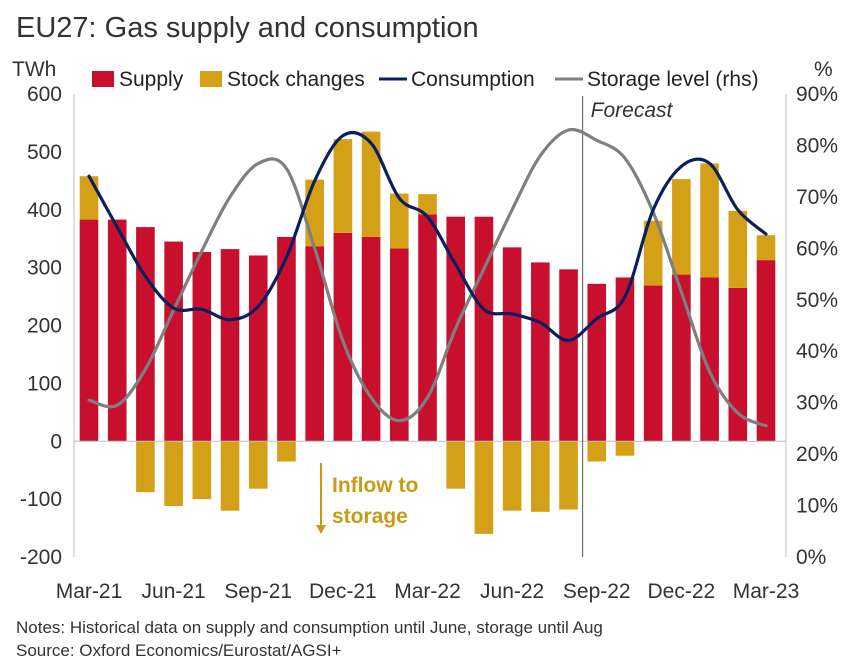 The height and width of the screenshot is (667, 856). What do you see at coordinates (211, 79) in the screenshot?
I see `legend-stock-swatch` at bounding box center [211, 79].